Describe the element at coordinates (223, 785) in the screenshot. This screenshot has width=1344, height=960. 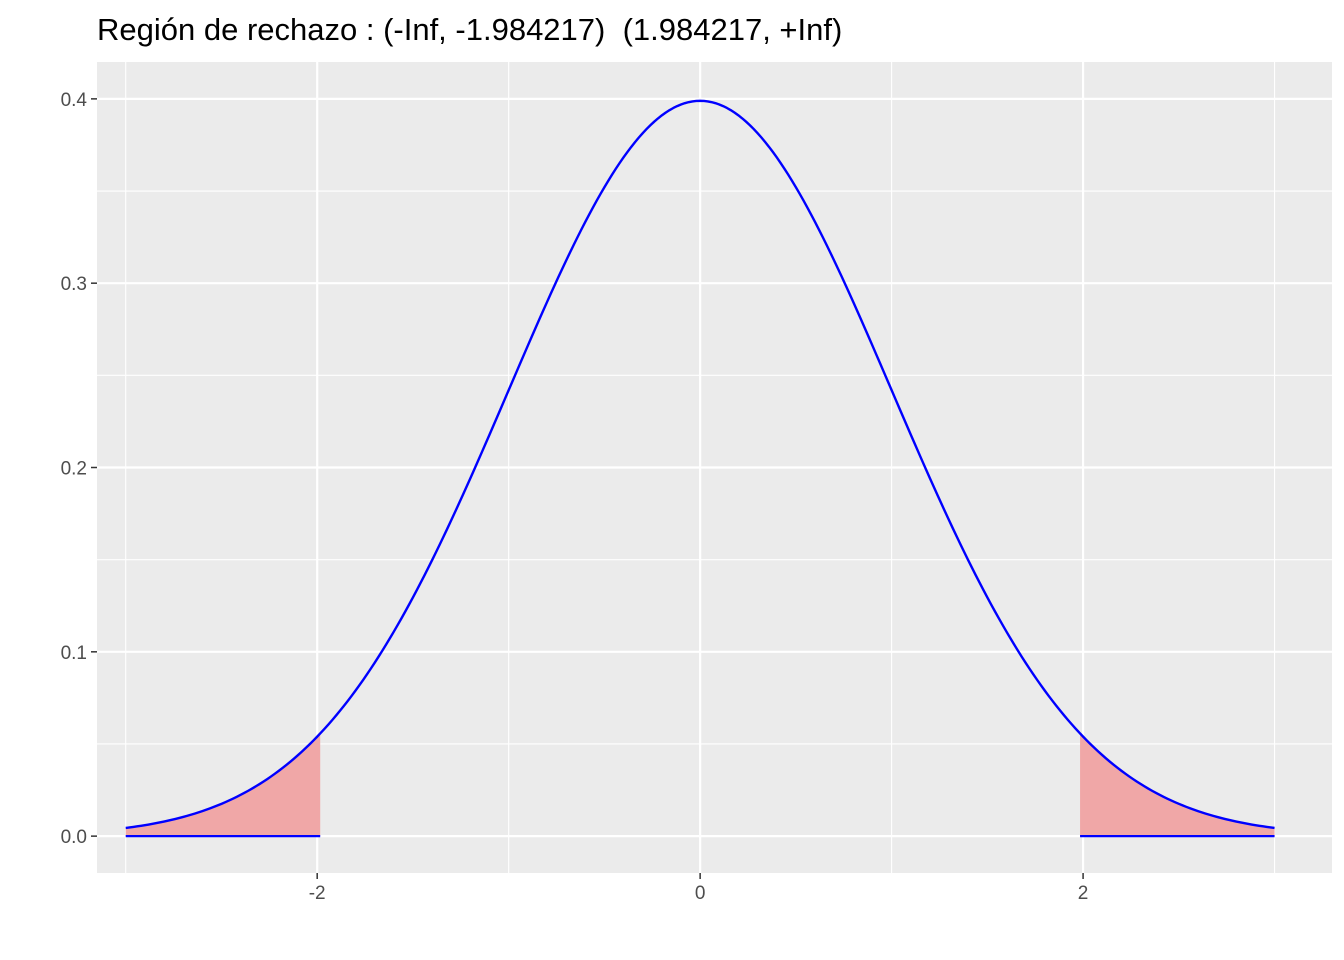
I see `rejection-region-left` at that location.